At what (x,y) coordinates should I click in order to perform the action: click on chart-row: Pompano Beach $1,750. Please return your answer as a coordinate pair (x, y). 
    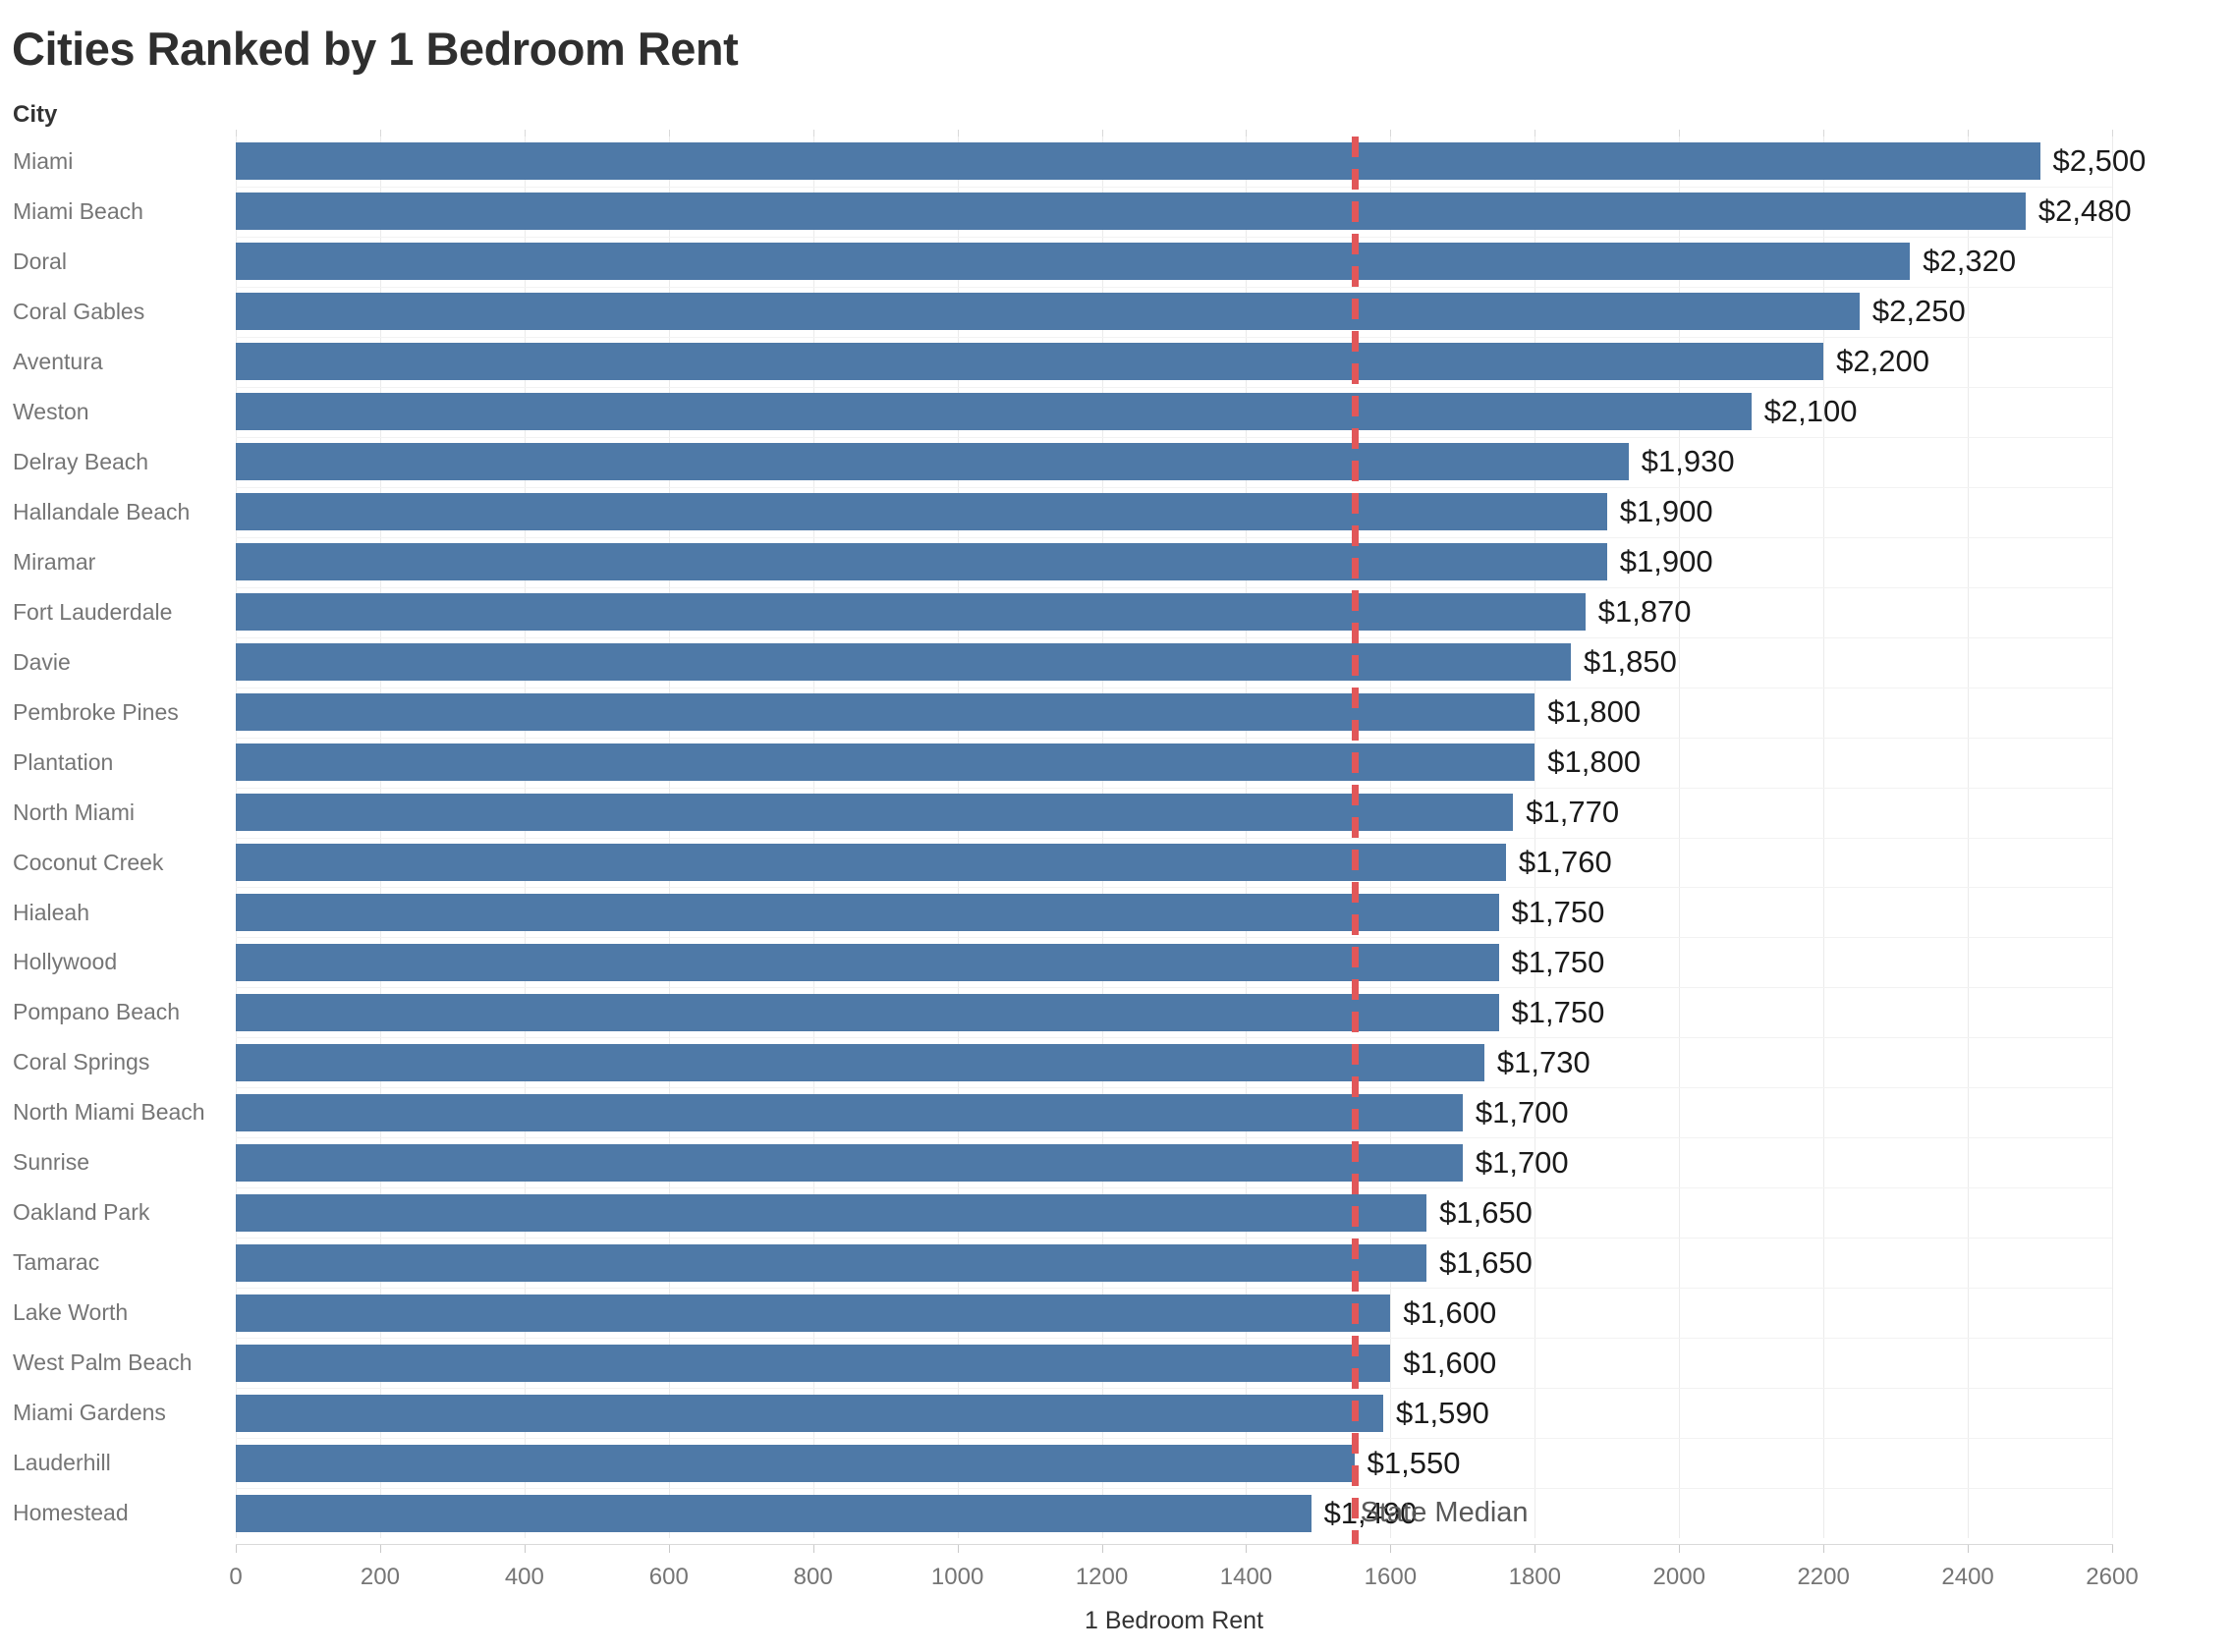
    Looking at the image, I should click on (1116, 1012).